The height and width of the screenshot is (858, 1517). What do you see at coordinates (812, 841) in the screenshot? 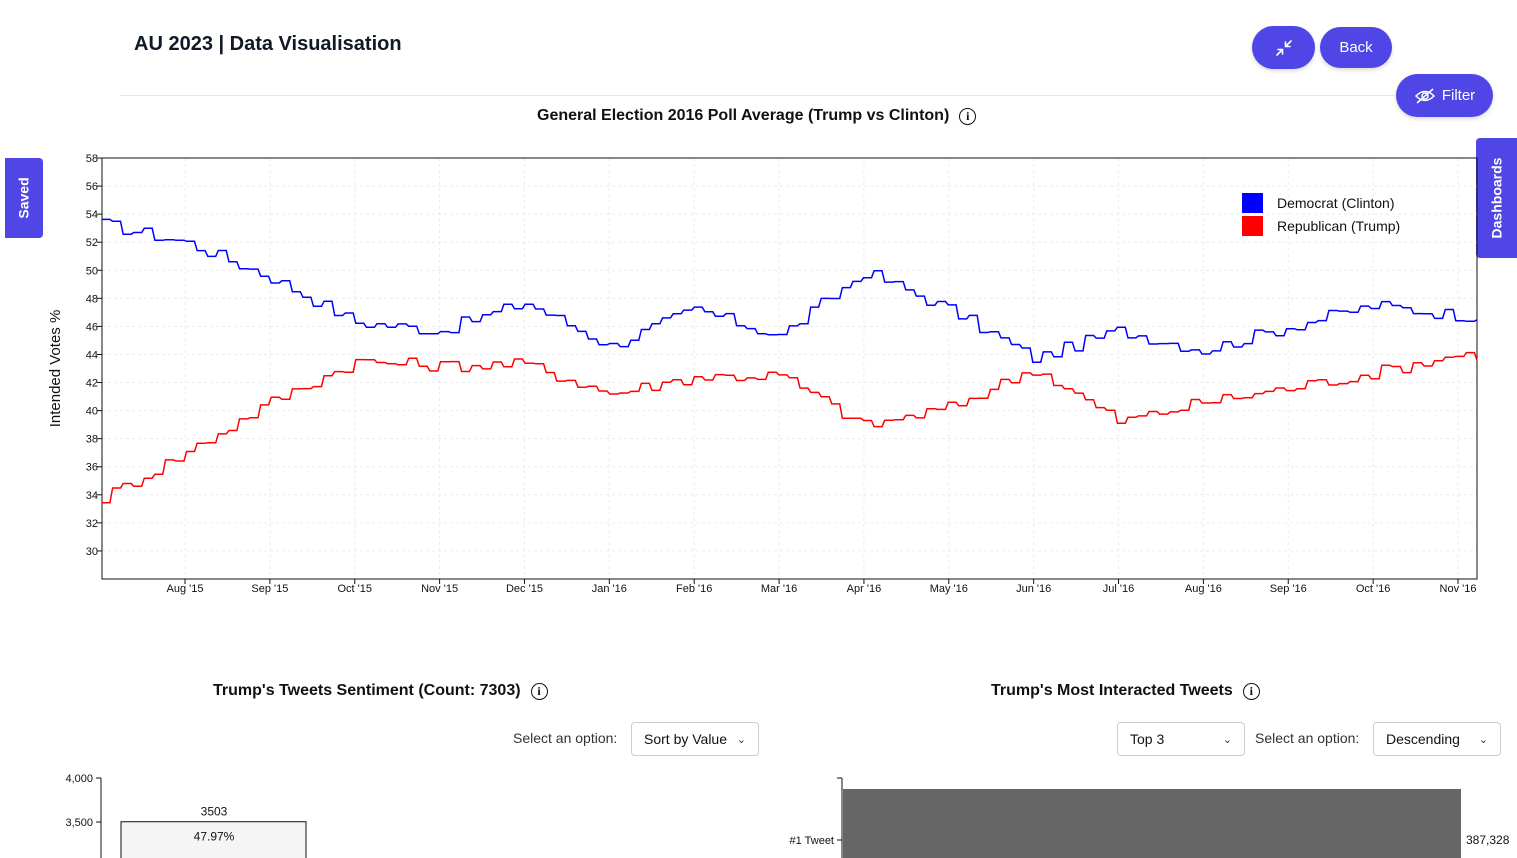
I see `interaction-category-label: #1 Tweet` at bounding box center [812, 841].